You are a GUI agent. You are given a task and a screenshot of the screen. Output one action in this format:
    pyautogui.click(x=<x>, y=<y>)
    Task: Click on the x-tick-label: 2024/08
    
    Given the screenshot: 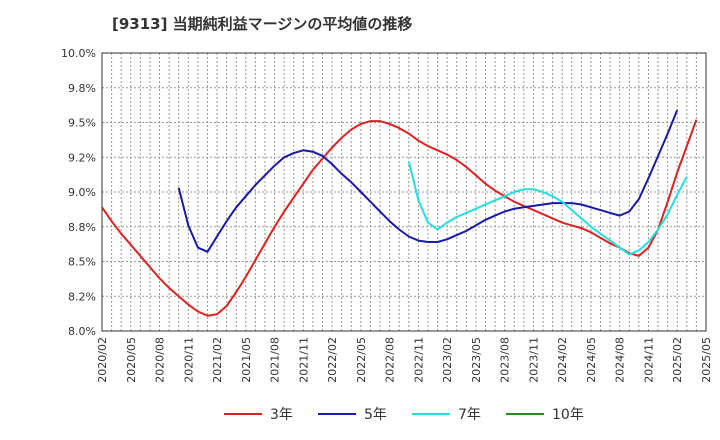 What is the action you would take?
    pyautogui.click(x=620, y=360)
    